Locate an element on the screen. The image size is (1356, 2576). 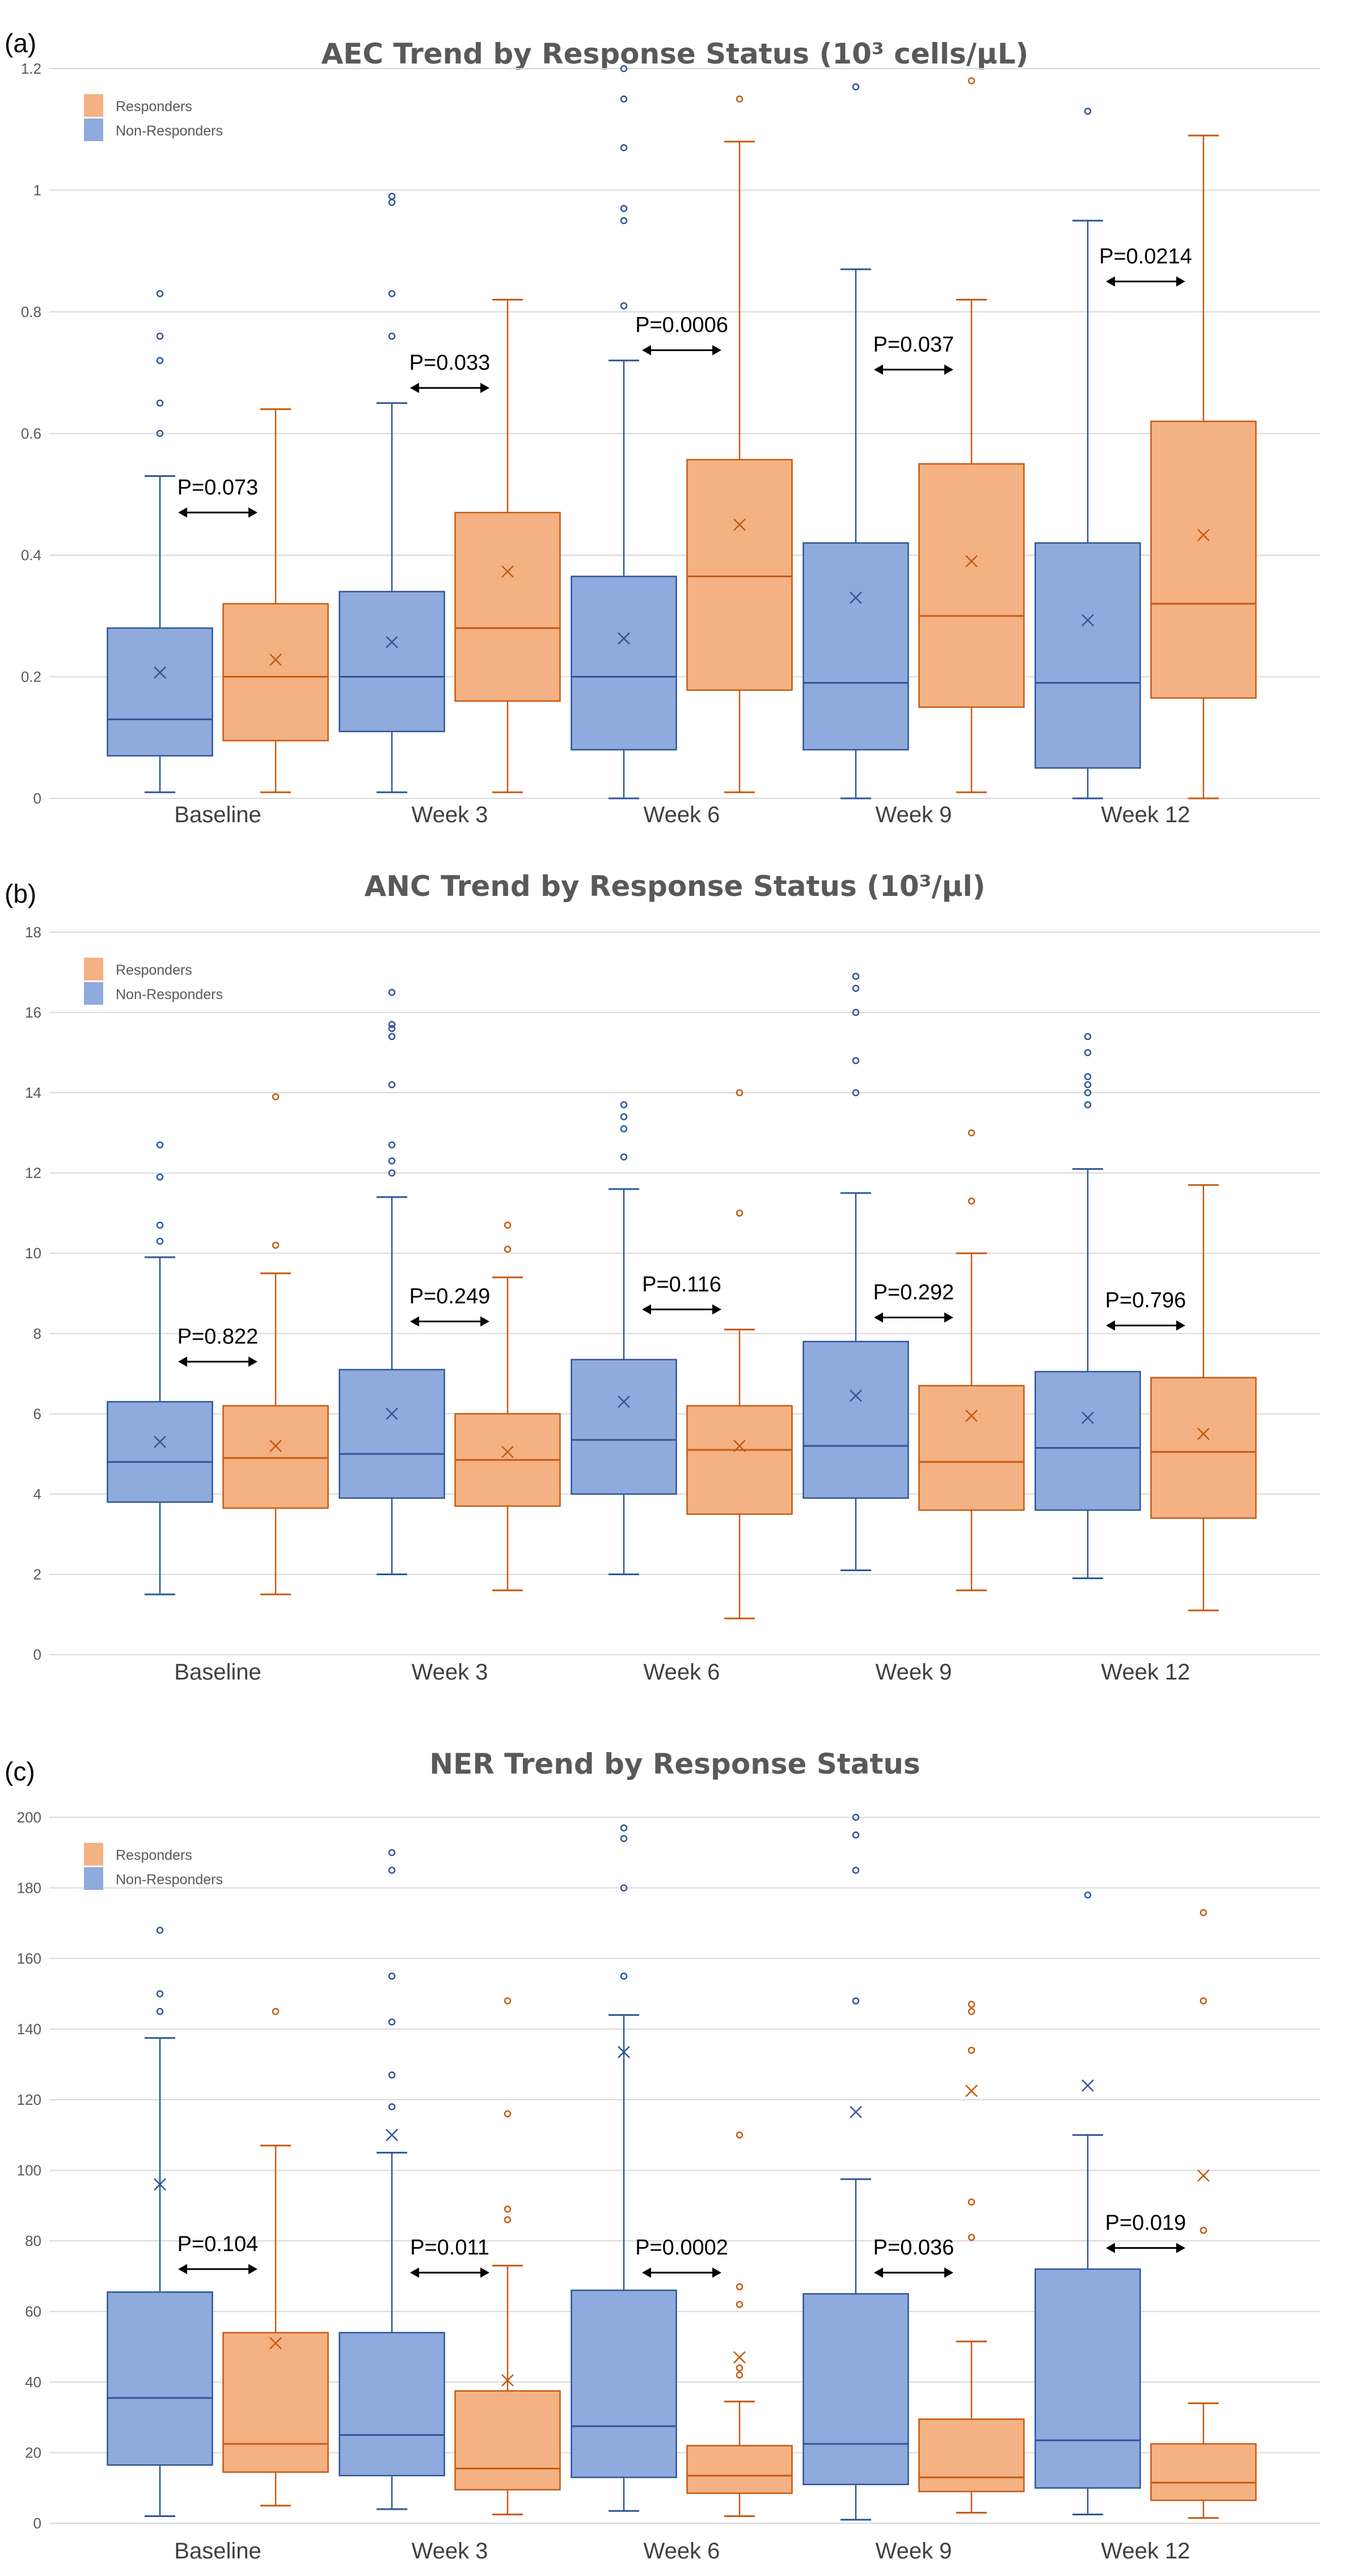
p-value-annotation: P=0.0214 is located at coordinates (1145, 265).